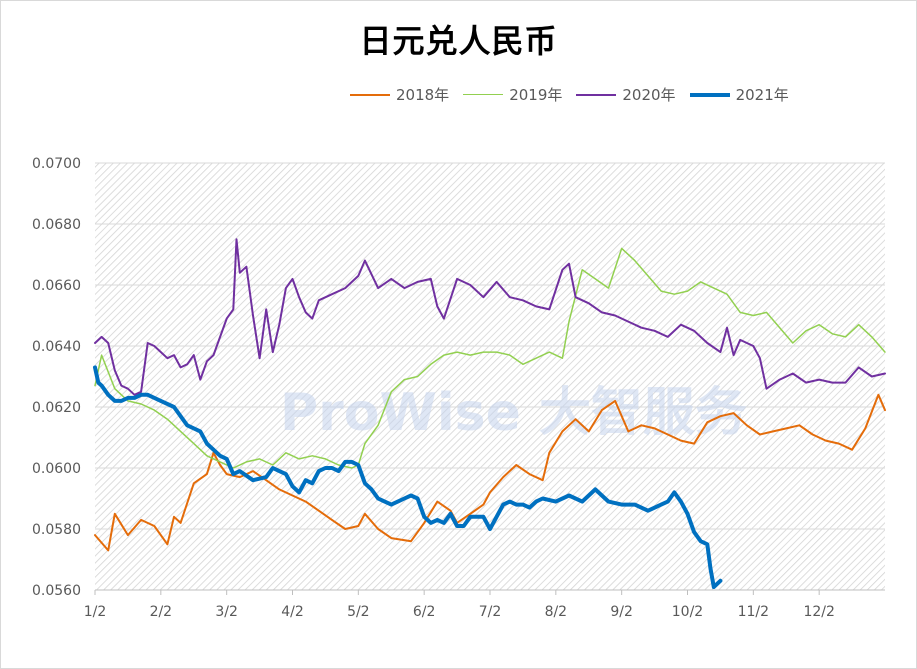 This screenshot has width=917, height=669. Describe the element at coordinates (490, 612) in the screenshot. I see `x-tick-label: 7/2` at that location.